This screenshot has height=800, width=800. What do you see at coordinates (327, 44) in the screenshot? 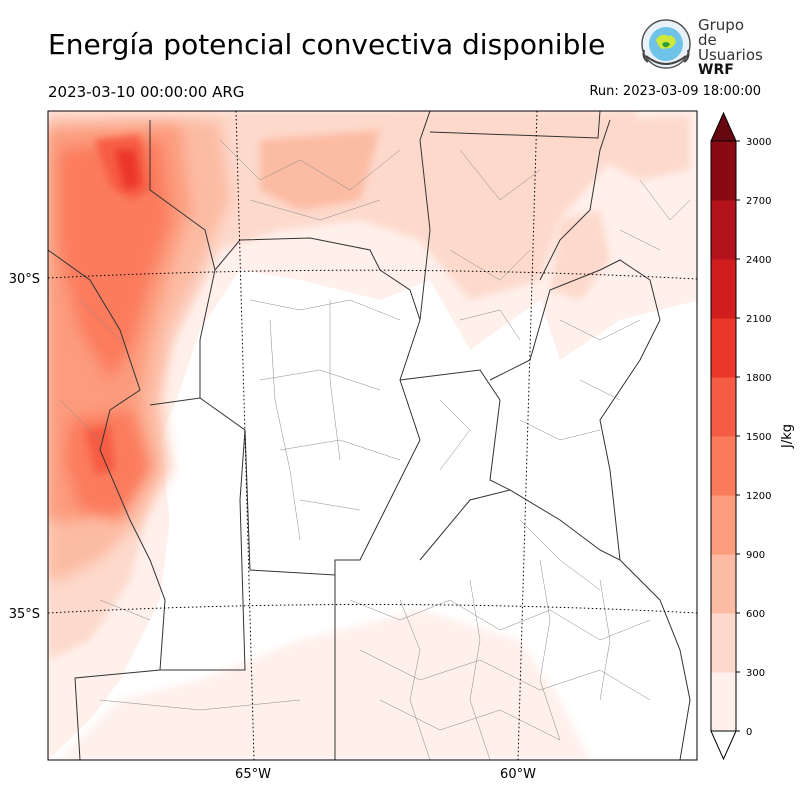
I see `page-title: Energía potencial convectiva disponible` at bounding box center [327, 44].